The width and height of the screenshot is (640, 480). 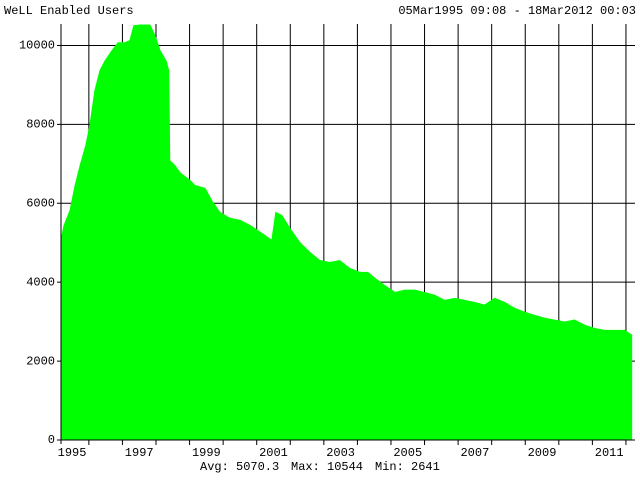 I want to click on x-tick-label: 2007, so click(x=474, y=453).